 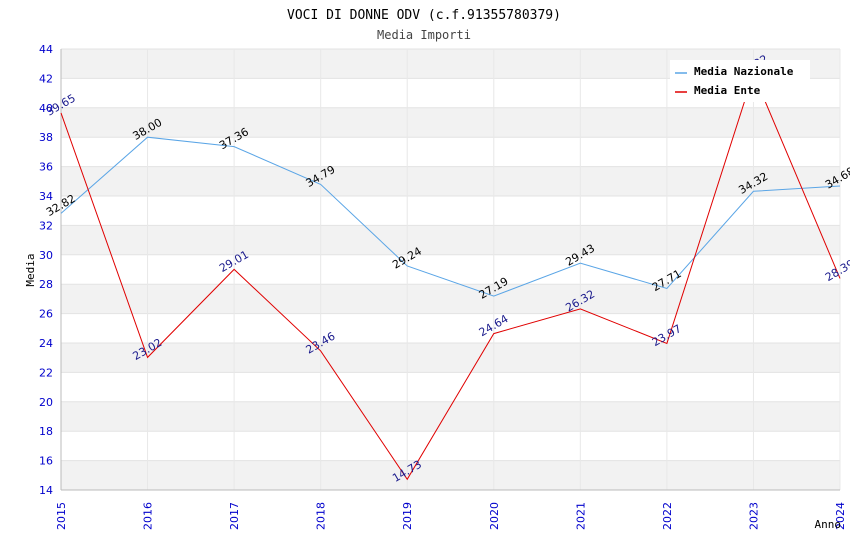 I want to click on x-axis-ticks: 2015 2016 2017 2018 2019 2020 2021 2022 2023 2024, so click(x=451, y=516).